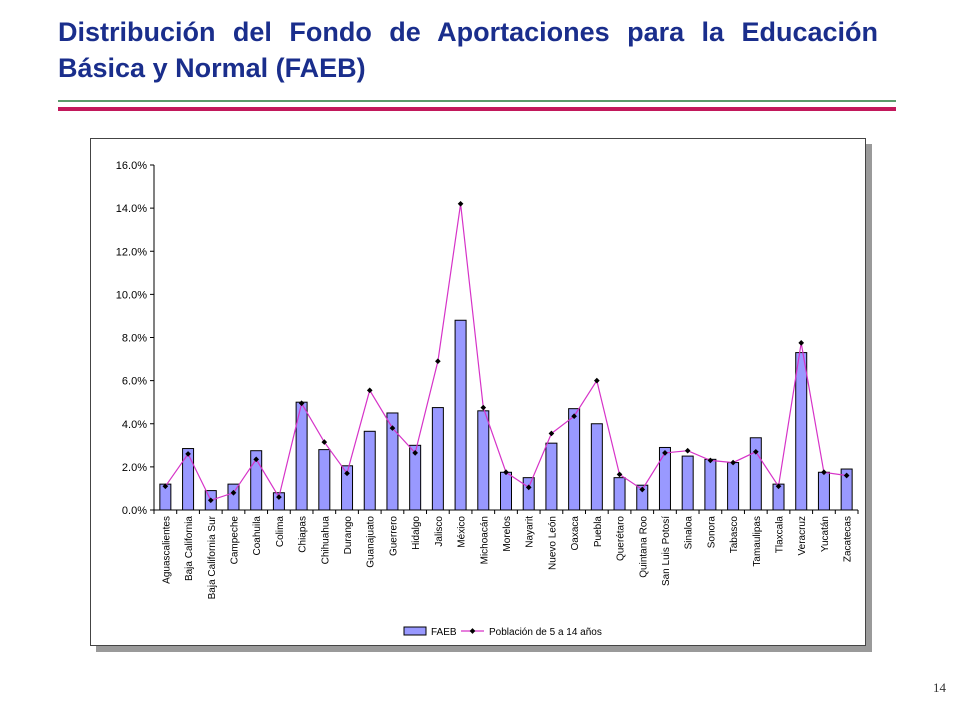 The width and height of the screenshot is (960, 720). Describe the element at coordinates (477, 101) in the screenshot. I see `title-rule-green` at that location.